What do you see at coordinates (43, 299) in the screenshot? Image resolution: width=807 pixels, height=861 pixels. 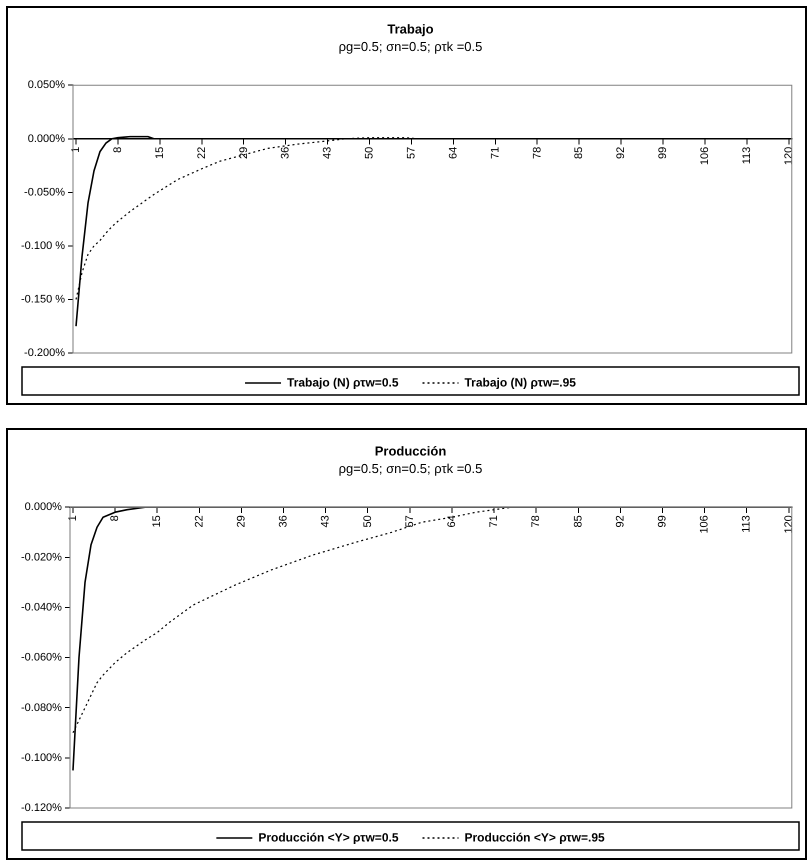 I see `y-tick-label: -0.150 %` at bounding box center [43, 299].